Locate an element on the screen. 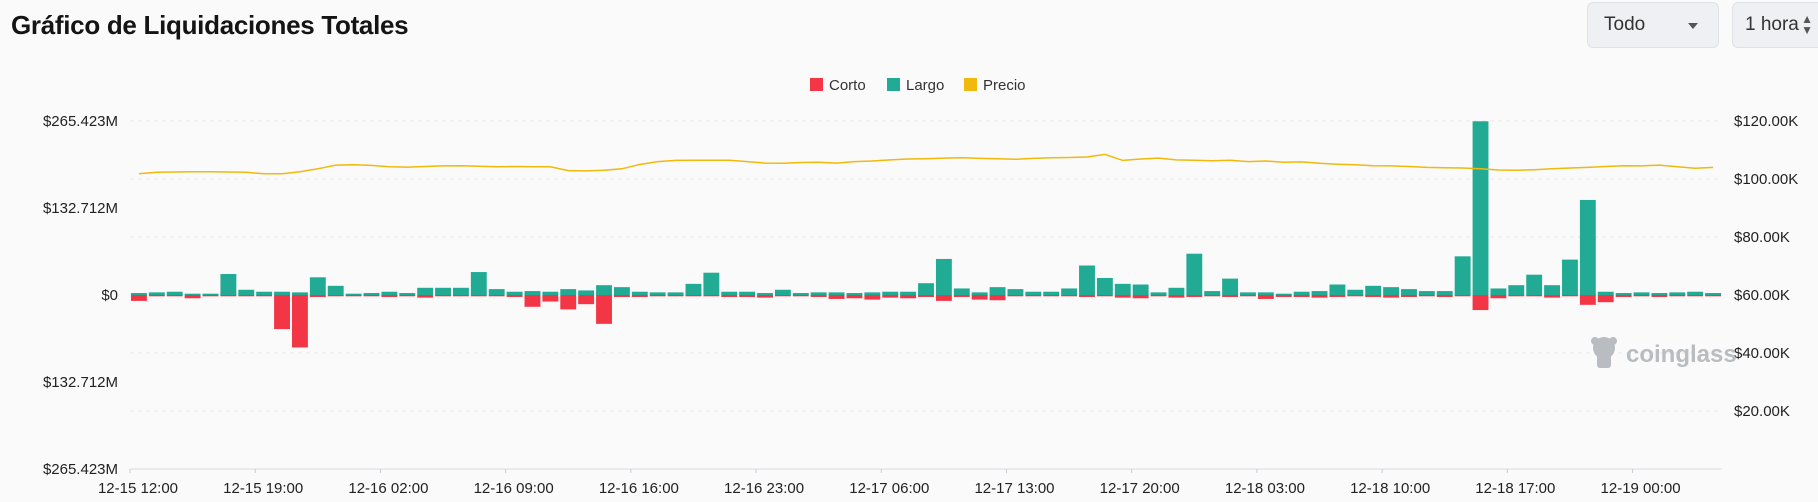 The width and height of the screenshot is (1818, 502). interval-select: 1 hora ▲ ▼ is located at coordinates (1775, 25).